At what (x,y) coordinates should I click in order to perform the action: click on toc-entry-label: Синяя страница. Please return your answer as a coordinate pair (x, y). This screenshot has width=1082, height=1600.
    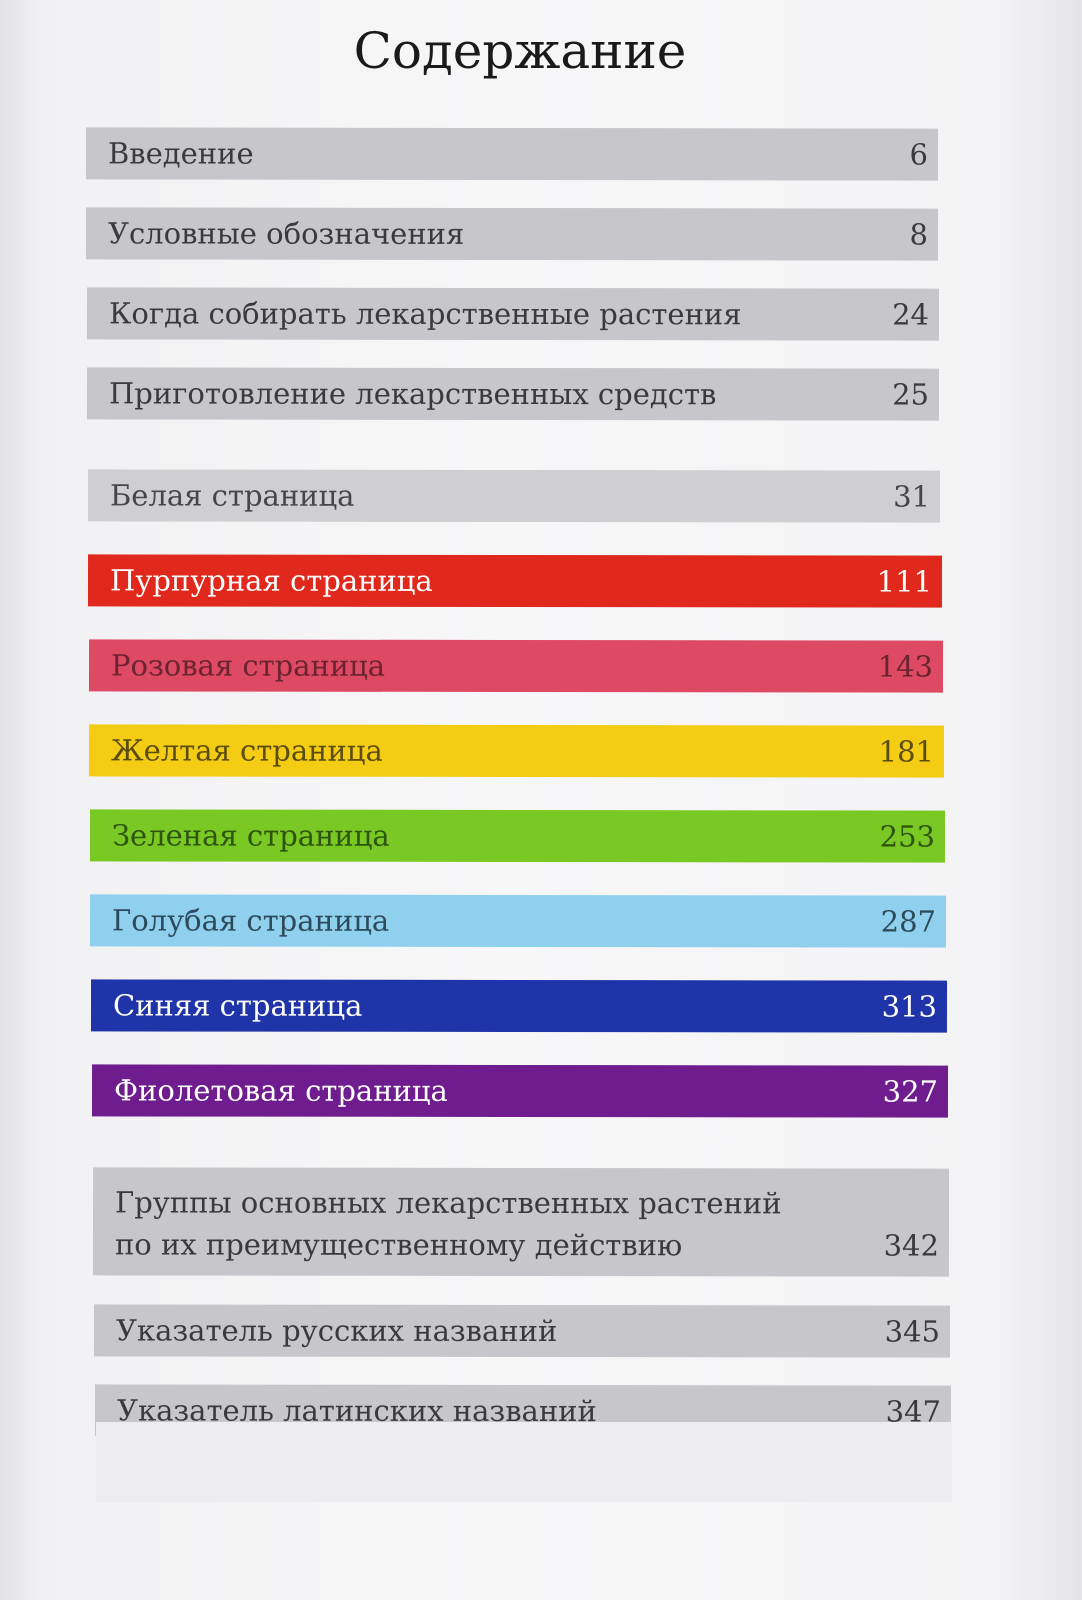
    Looking at the image, I should click on (237, 1005).